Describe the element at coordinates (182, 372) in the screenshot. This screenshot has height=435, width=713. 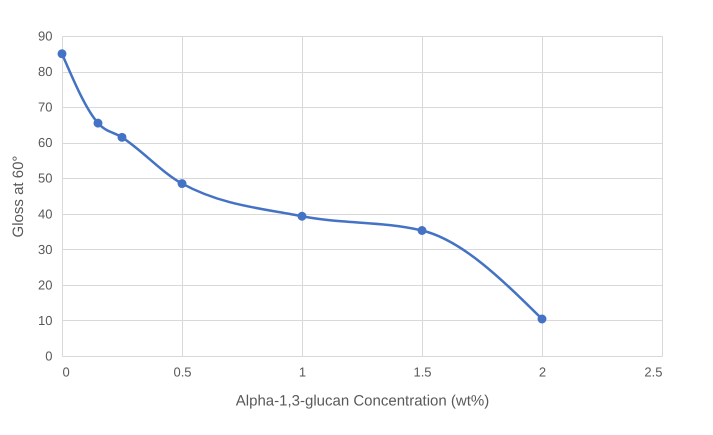
I see `x-tick-label: 0.5` at that location.